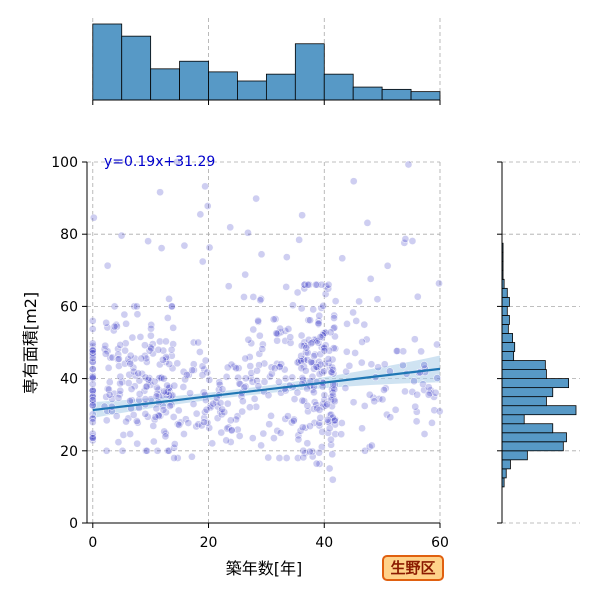 The image size is (600, 600). Describe the element at coordinates (223, 86) in the screenshot. I see `x-hist-bar` at that location.